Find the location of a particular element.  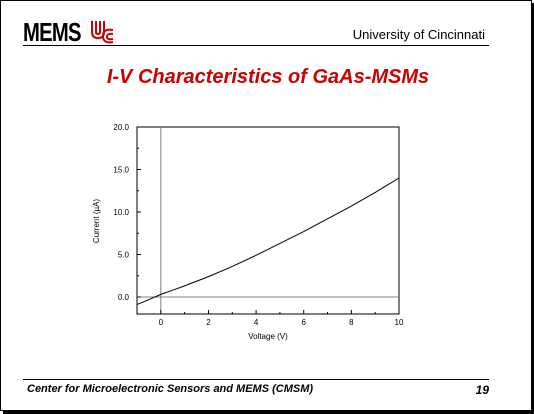

y-tick-label: 15.0 is located at coordinates (121, 170).